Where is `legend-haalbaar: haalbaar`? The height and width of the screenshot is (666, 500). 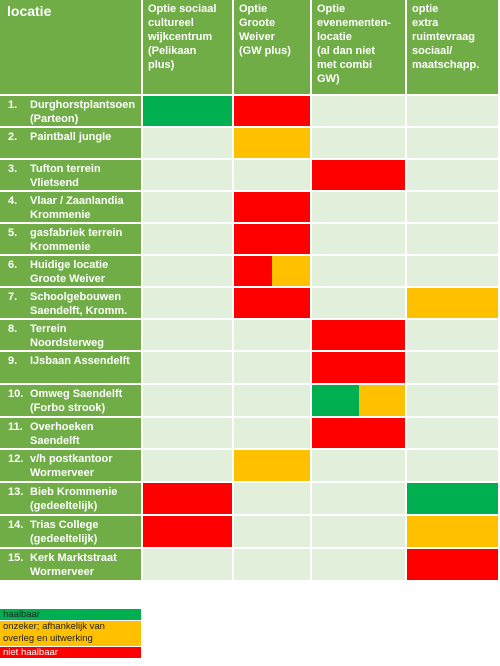 legend-haalbaar: haalbaar is located at coordinates (70, 615).